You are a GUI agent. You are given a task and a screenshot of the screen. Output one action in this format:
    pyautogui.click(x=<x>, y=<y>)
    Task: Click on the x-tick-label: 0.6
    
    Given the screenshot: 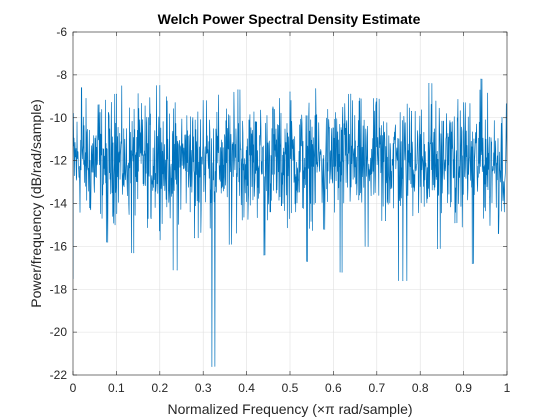 What is the action you would take?
    pyautogui.click(x=333, y=388)
    